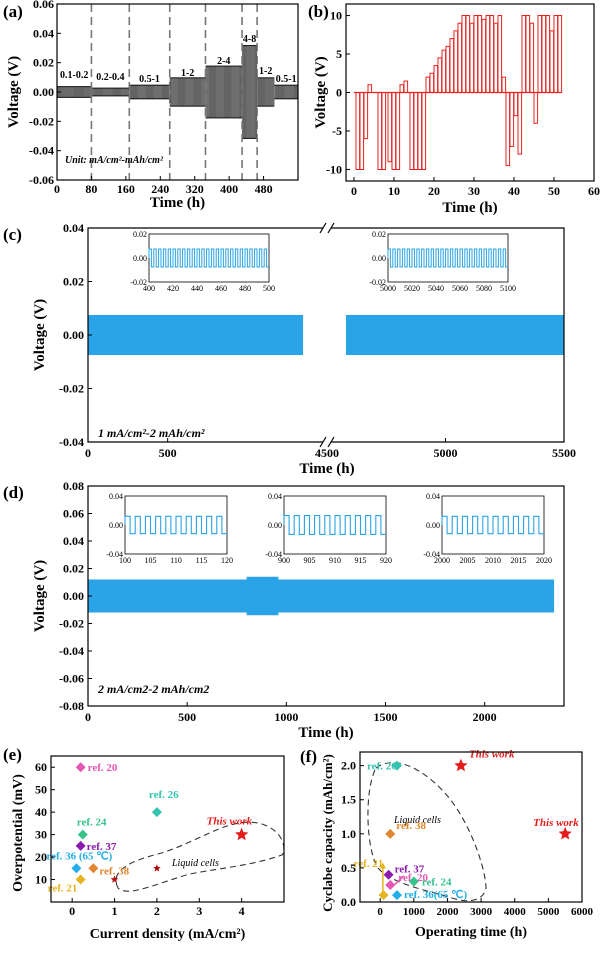  I want to click on y-tick-label: 2.0, so click(348, 766).